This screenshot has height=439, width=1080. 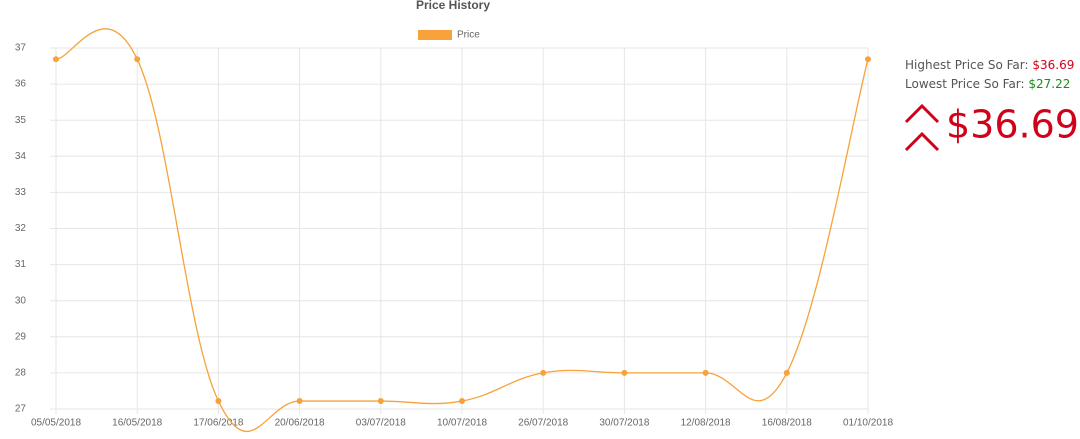 I want to click on lowest-label-text: Lowest Price So Far:, so click(x=965, y=84).